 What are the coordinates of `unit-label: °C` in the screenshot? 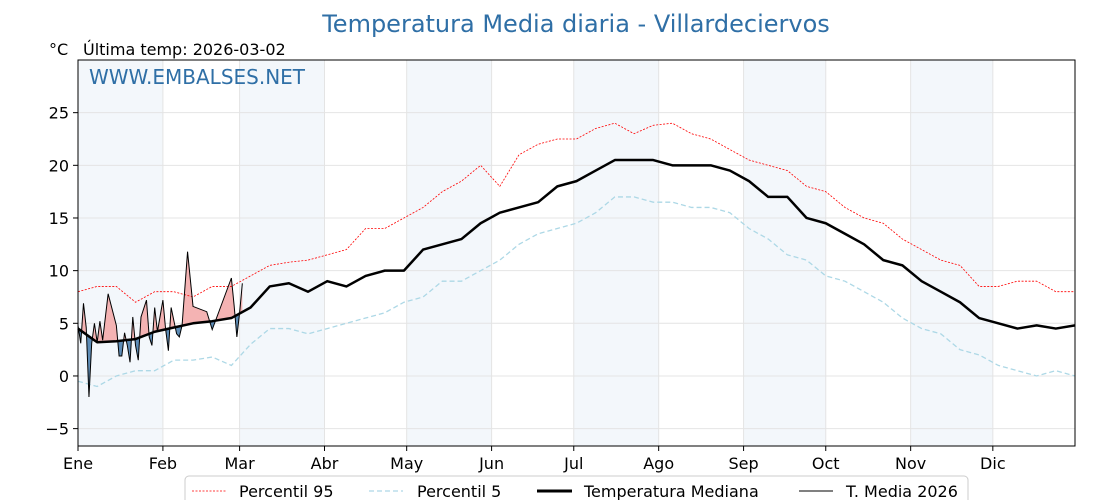 It's located at (58, 49).